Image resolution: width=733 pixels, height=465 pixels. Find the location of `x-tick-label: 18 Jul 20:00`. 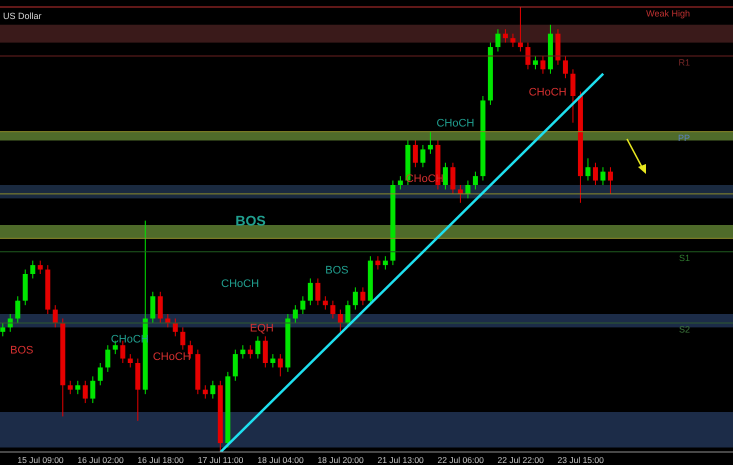

x-tick-label: 18 Jul 20:00 is located at coordinates (340, 460).